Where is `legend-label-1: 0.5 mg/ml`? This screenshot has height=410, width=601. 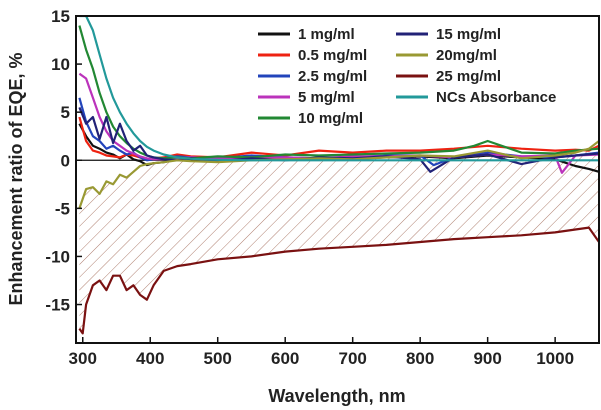
legend-label-1: 0.5 mg/ml is located at coordinates (332, 55).